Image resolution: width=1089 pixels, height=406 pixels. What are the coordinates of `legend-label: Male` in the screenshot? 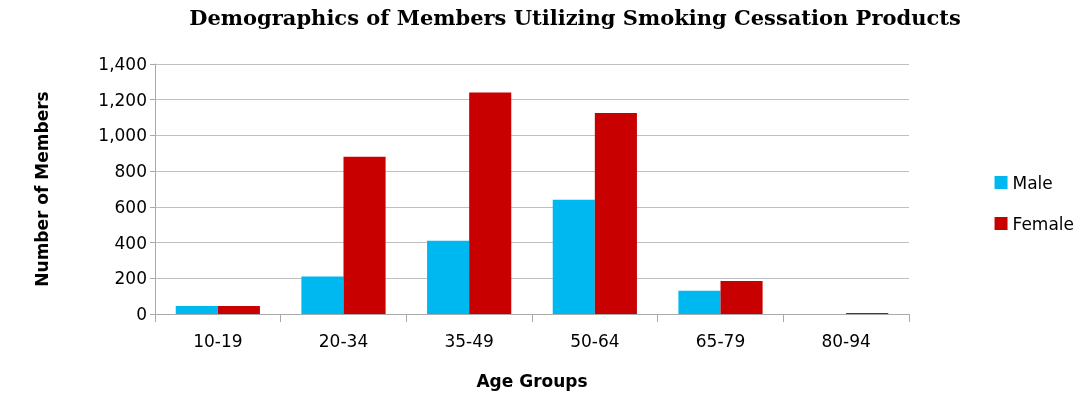 It's located at (1032, 182).